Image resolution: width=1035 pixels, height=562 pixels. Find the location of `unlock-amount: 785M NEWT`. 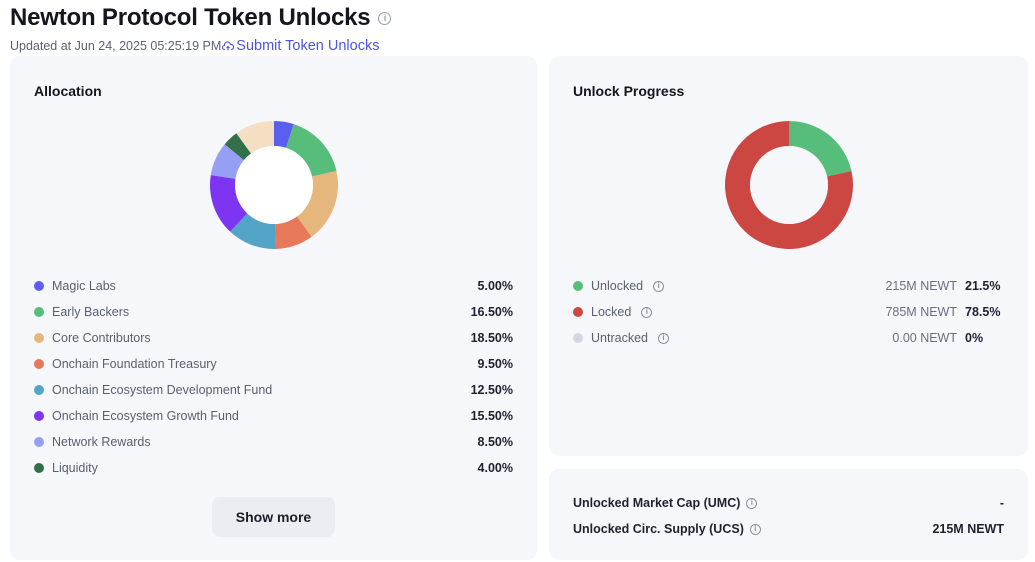

unlock-amount: 785M NEWT is located at coordinates (921, 312).